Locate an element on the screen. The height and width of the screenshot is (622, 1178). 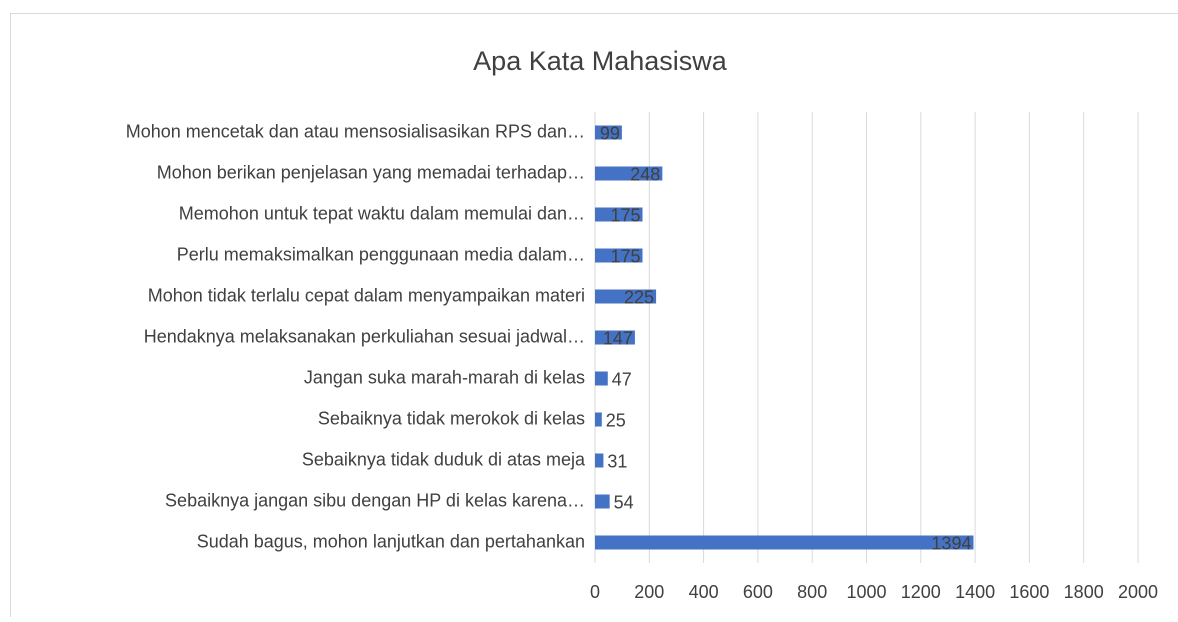
x-tick-label: 1000 is located at coordinates (866, 592).